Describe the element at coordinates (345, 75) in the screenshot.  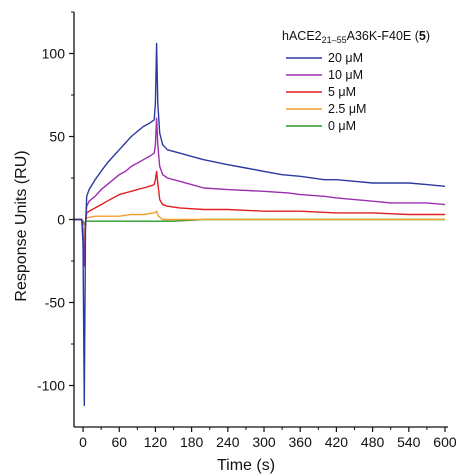
I see `legend-label: 10 μM` at that location.